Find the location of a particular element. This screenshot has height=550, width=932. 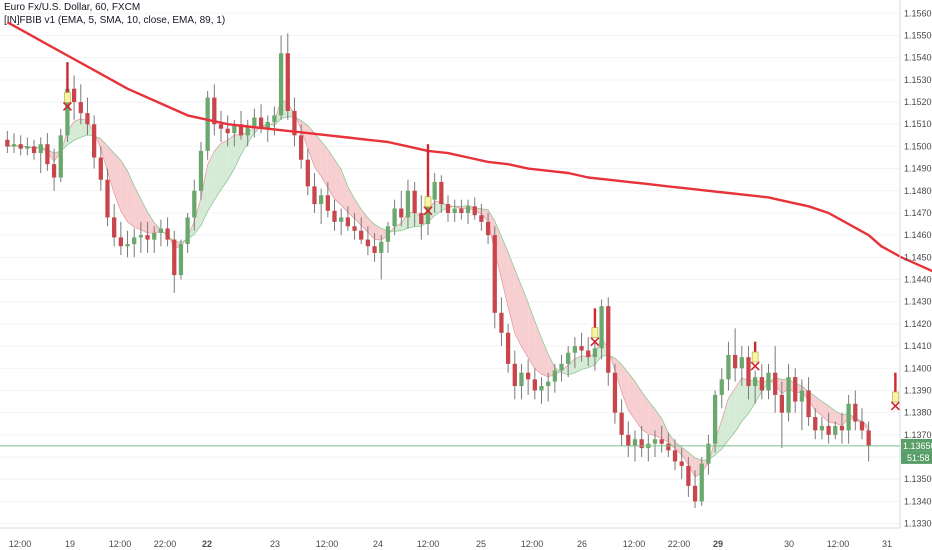

countdown-badge is located at coordinates (916, 457).